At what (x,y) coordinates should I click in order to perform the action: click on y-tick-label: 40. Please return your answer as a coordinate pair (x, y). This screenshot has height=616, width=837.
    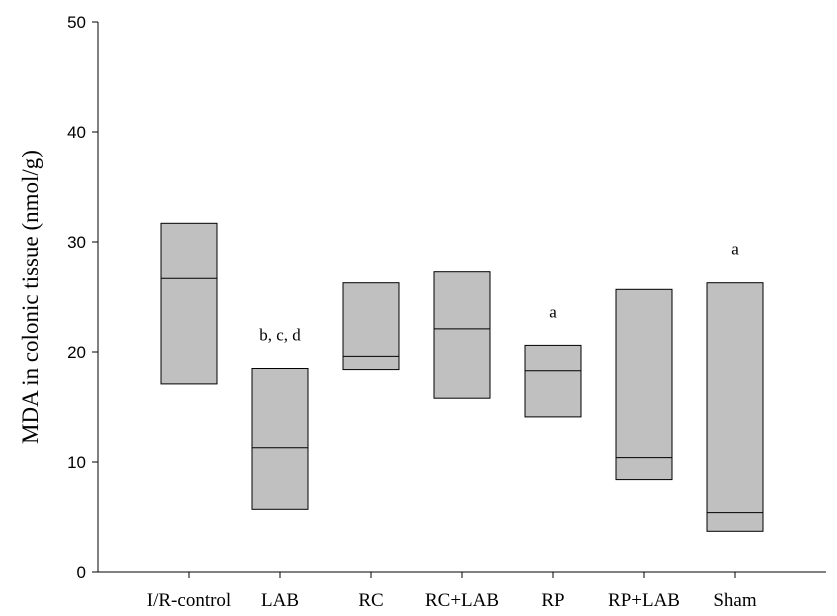
    Looking at the image, I should click on (76, 132).